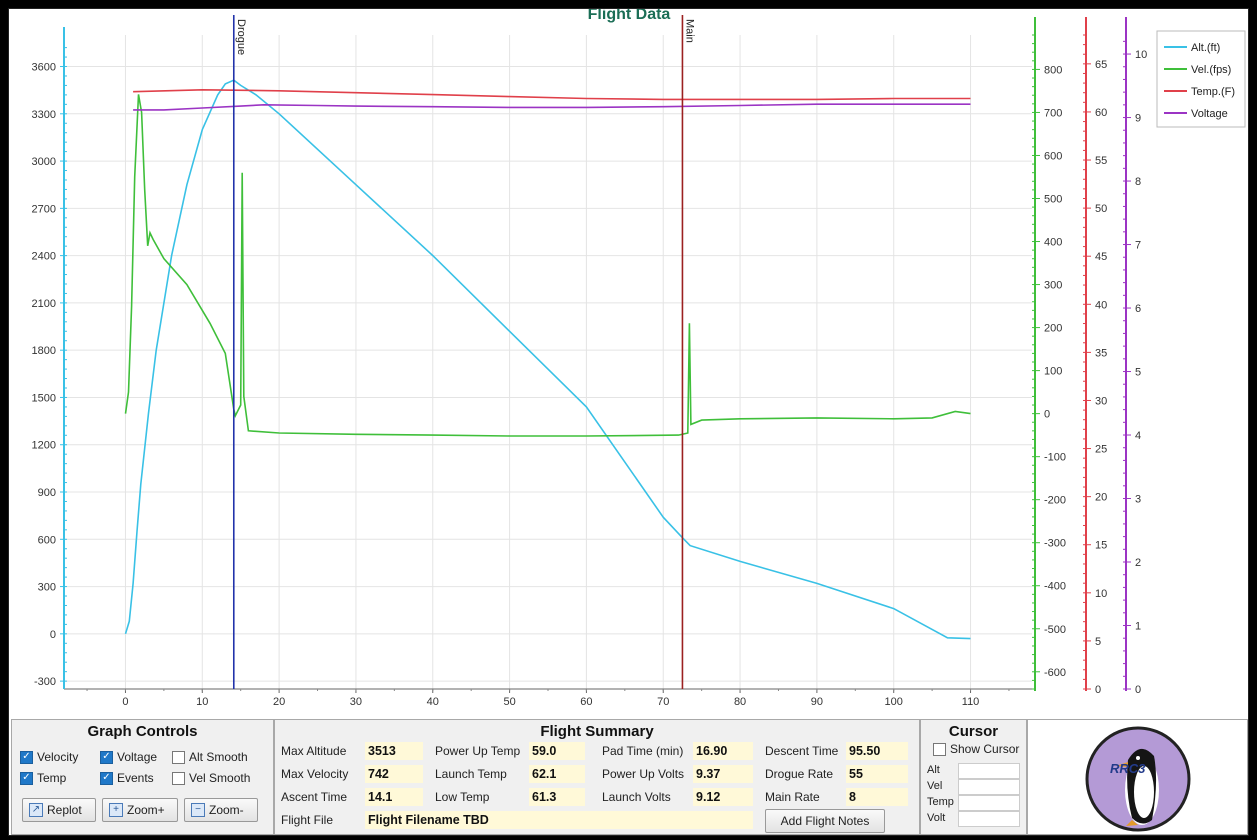 Image resolution: width=1257 pixels, height=840 pixels. What do you see at coordinates (509, 702) in the screenshot?
I see `x-tick-label: 50` at bounding box center [509, 702].